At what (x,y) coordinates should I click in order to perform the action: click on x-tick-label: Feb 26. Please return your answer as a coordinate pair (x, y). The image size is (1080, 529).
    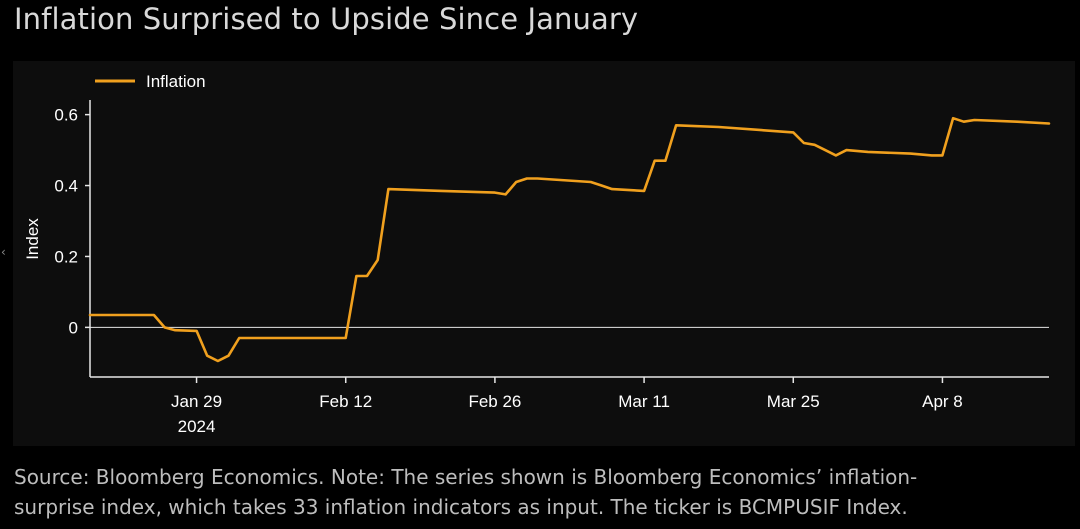
    Looking at the image, I should click on (494, 401).